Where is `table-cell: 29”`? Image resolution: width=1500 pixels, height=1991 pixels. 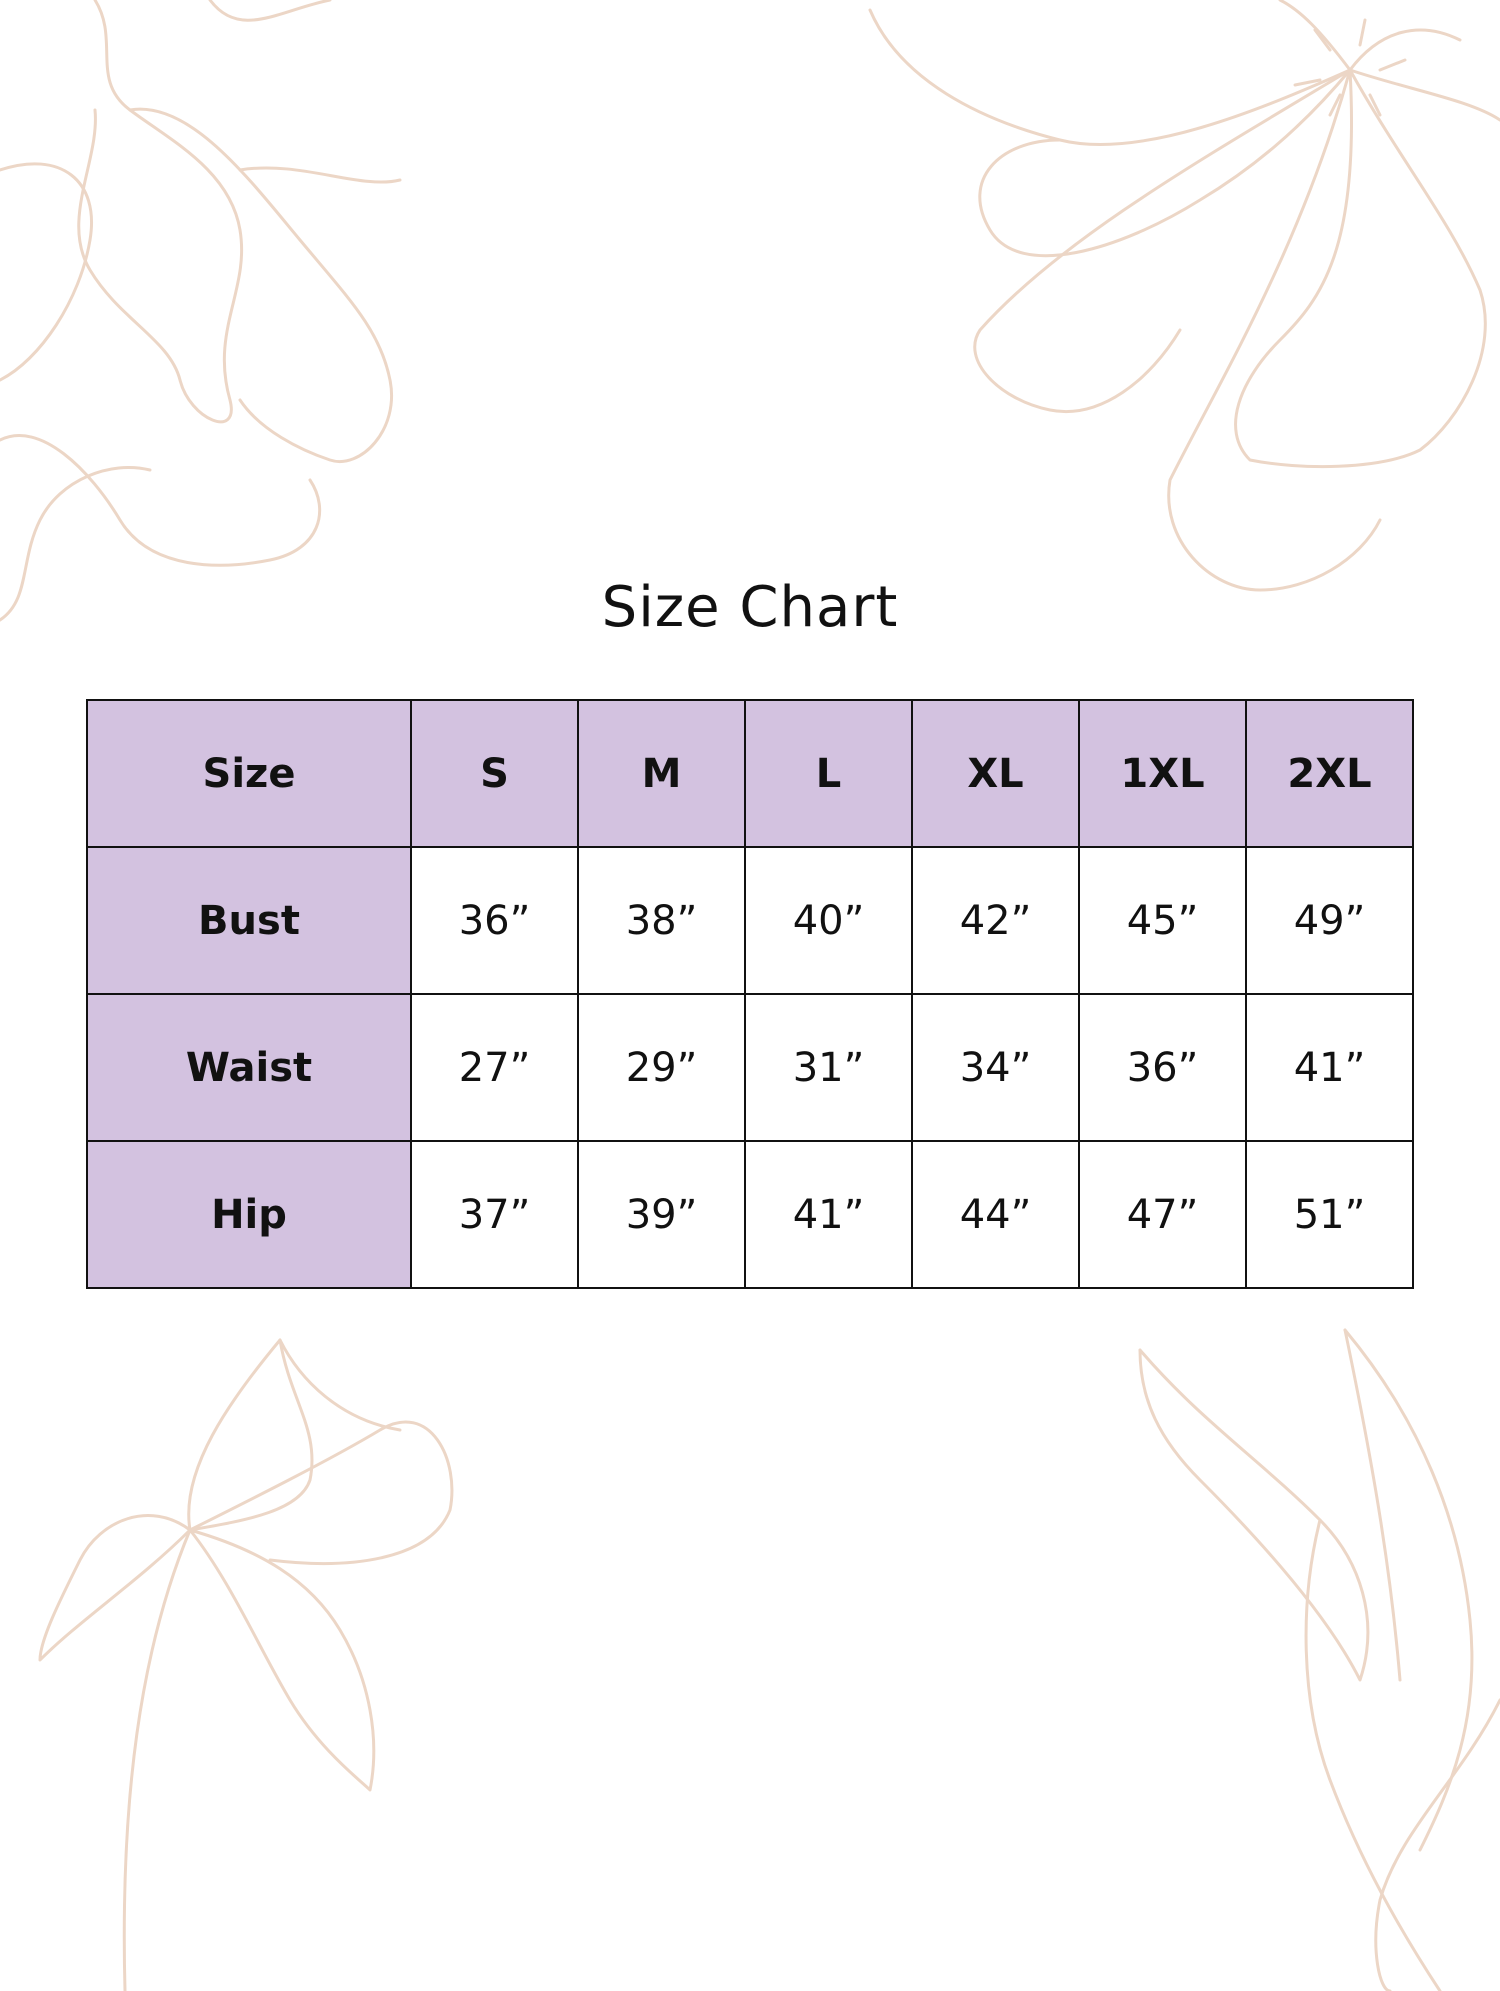 table-cell: 29” is located at coordinates (661, 1067).